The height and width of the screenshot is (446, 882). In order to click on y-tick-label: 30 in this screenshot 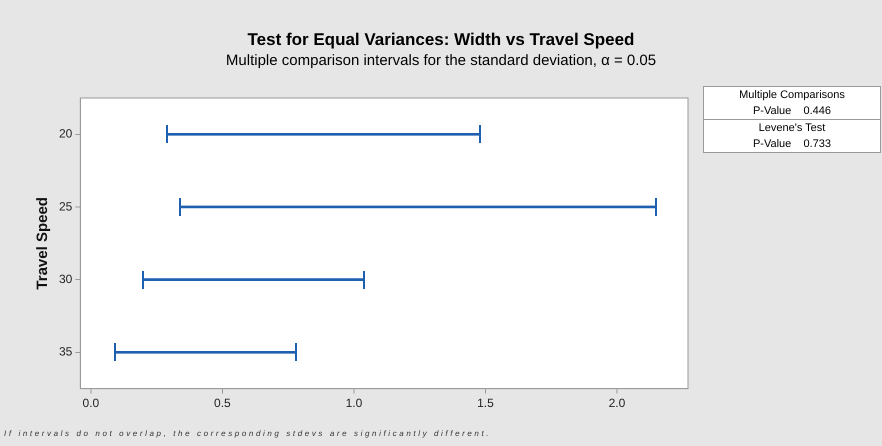, I will do `click(65, 279)`.